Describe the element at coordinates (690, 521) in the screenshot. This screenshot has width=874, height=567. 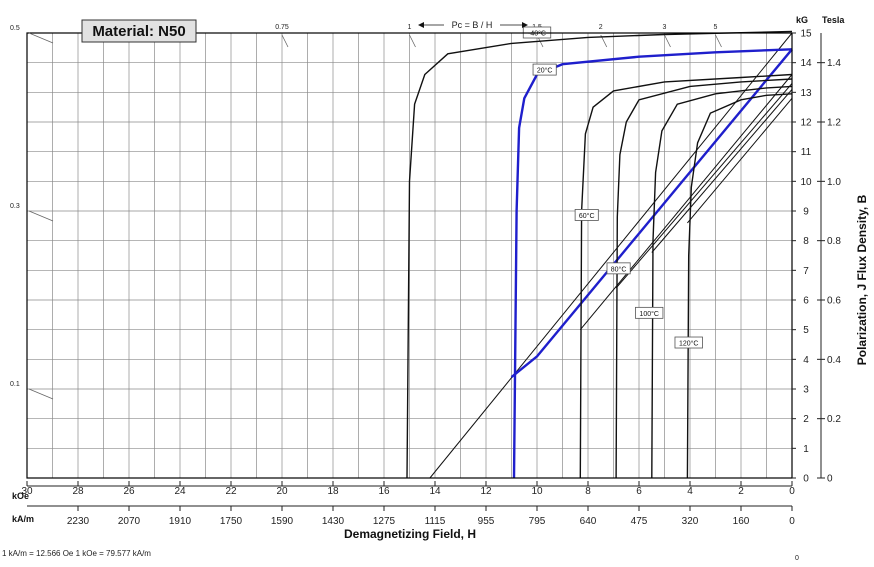
I see `kam-tick-label: 320` at that location.